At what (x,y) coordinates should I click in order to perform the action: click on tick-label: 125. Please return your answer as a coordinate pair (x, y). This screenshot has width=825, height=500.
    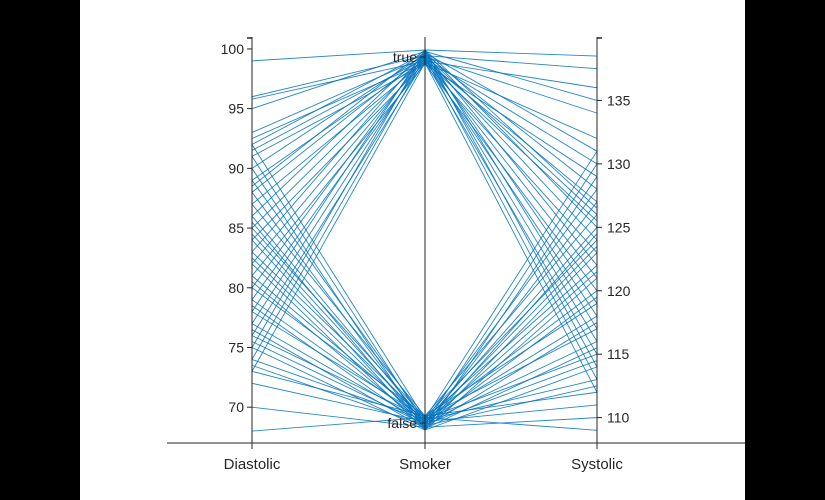
    Looking at the image, I should click on (619, 227).